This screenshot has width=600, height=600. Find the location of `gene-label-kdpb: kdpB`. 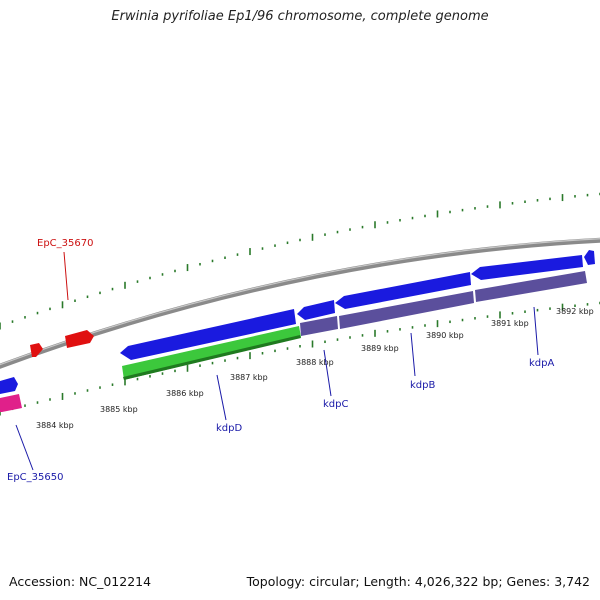

gene-label-kdpb: kdpB is located at coordinates (422, 385).